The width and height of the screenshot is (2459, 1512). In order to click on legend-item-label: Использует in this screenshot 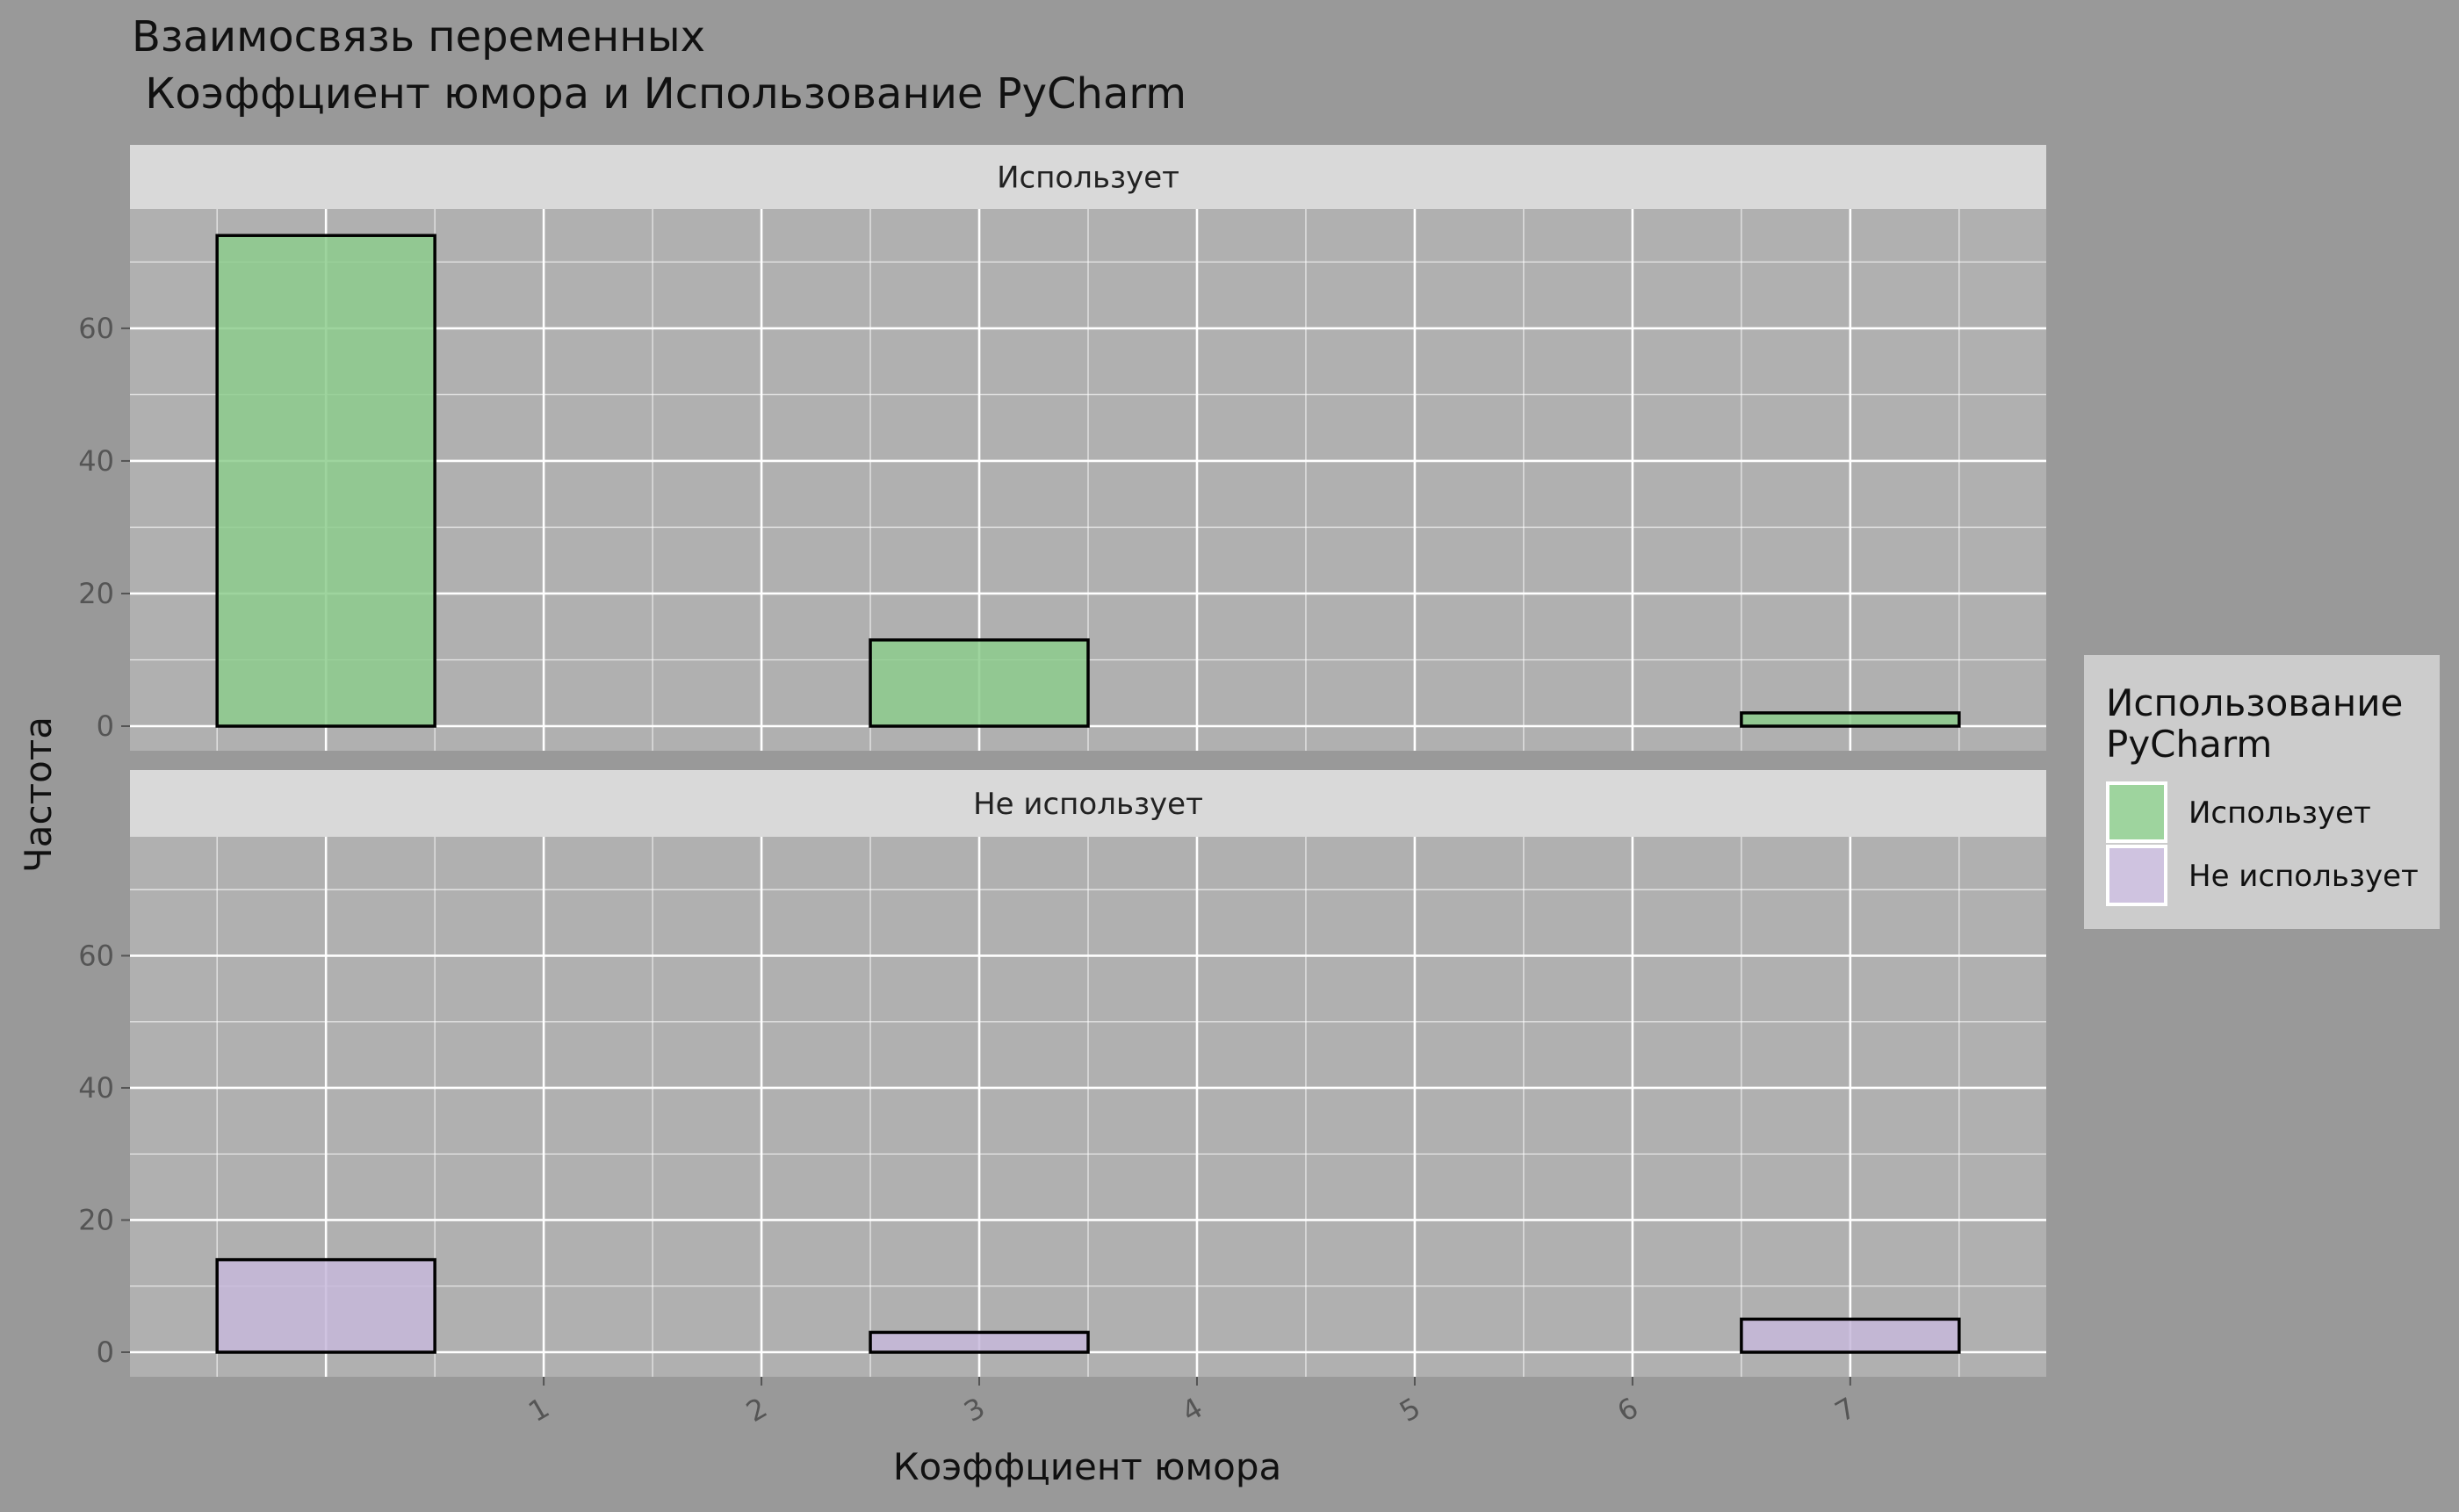, I will do `click(2280, 813)`.